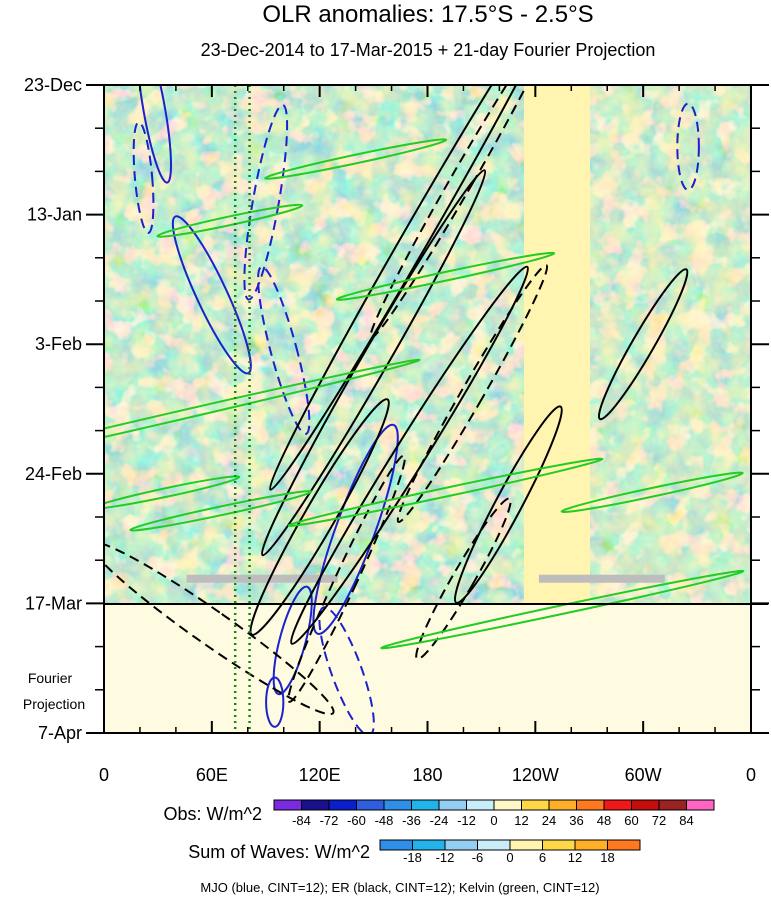 The image size is (771, 899). What do you see at coordinates (412, 857) in the screenshot?
I see `colorbar-level-label: -18` at bounding box center [412, 857].